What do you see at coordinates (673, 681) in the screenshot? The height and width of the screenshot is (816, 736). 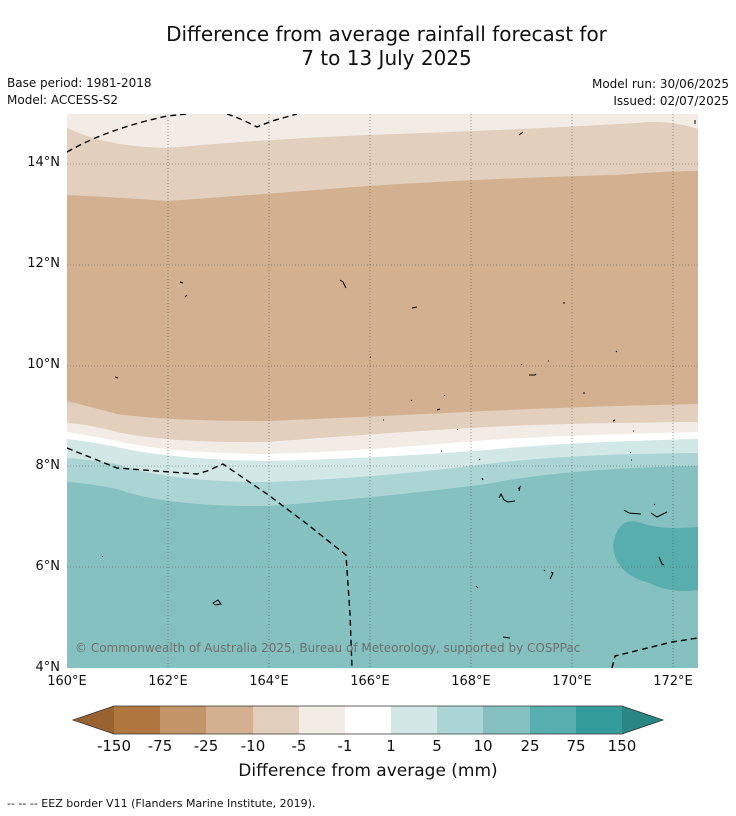 I see `lon-label-172e: 172°E` at bounding box center [673, 681].